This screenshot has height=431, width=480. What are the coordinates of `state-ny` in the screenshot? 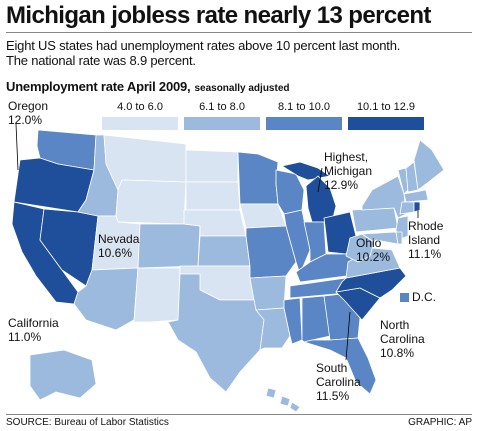 It's located at (384, 197).